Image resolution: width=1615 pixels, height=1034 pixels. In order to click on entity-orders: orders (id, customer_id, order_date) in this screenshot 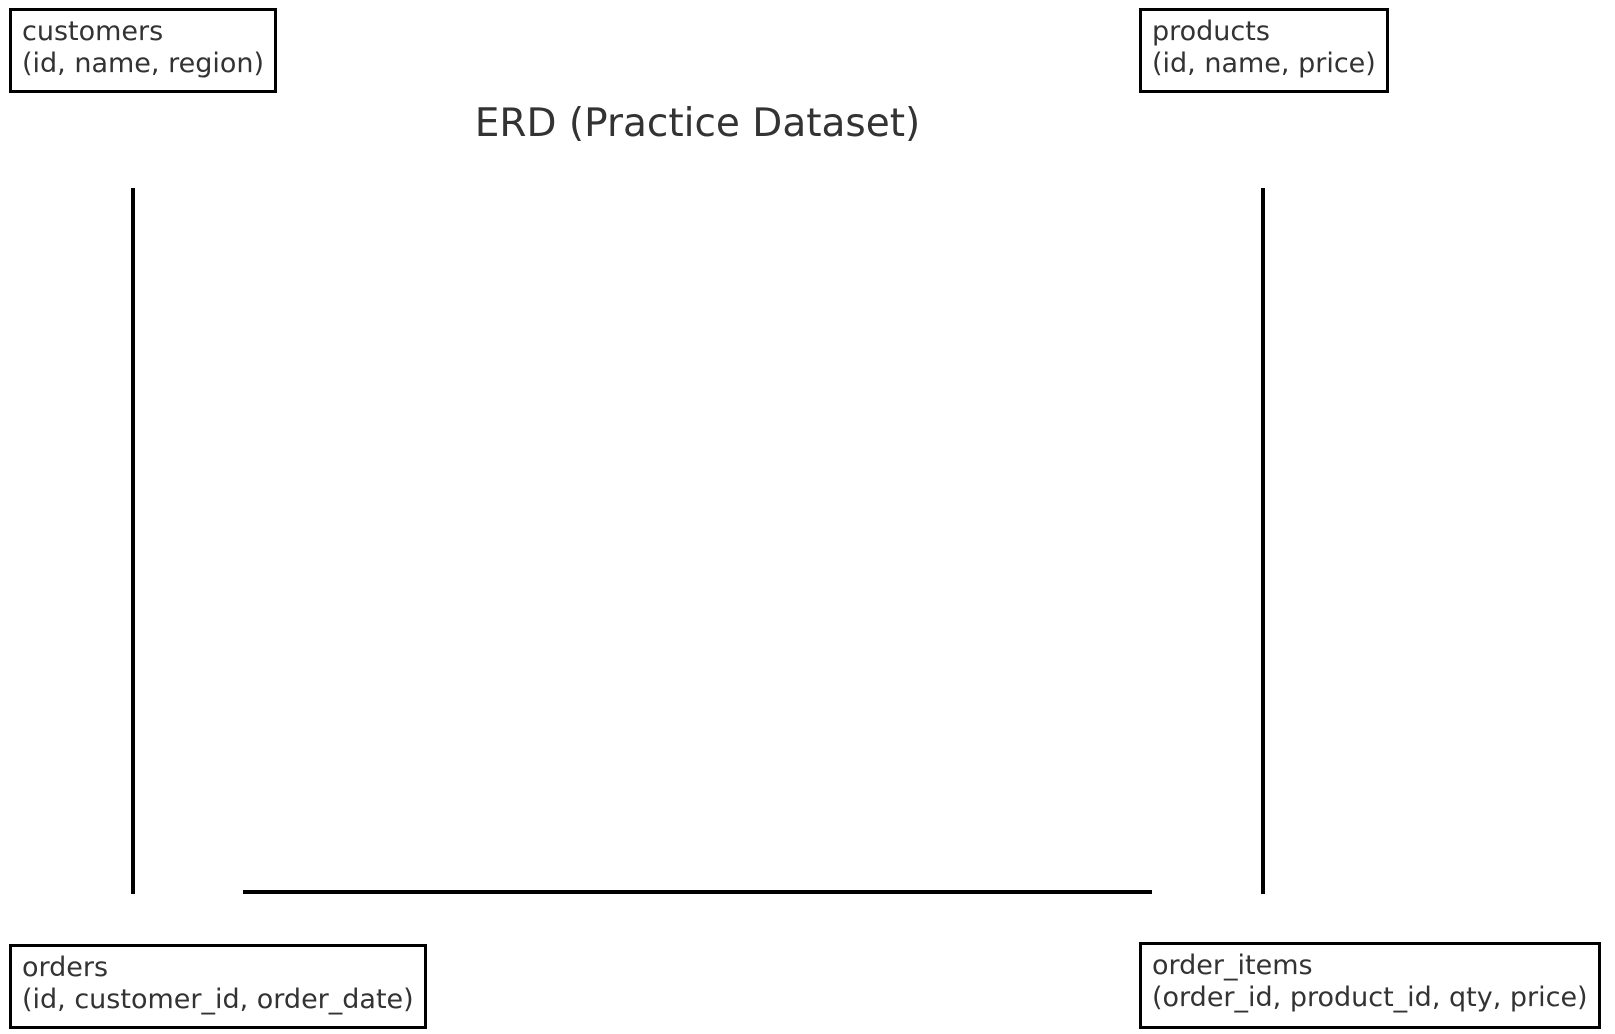, I will do `click(218, 986)`.